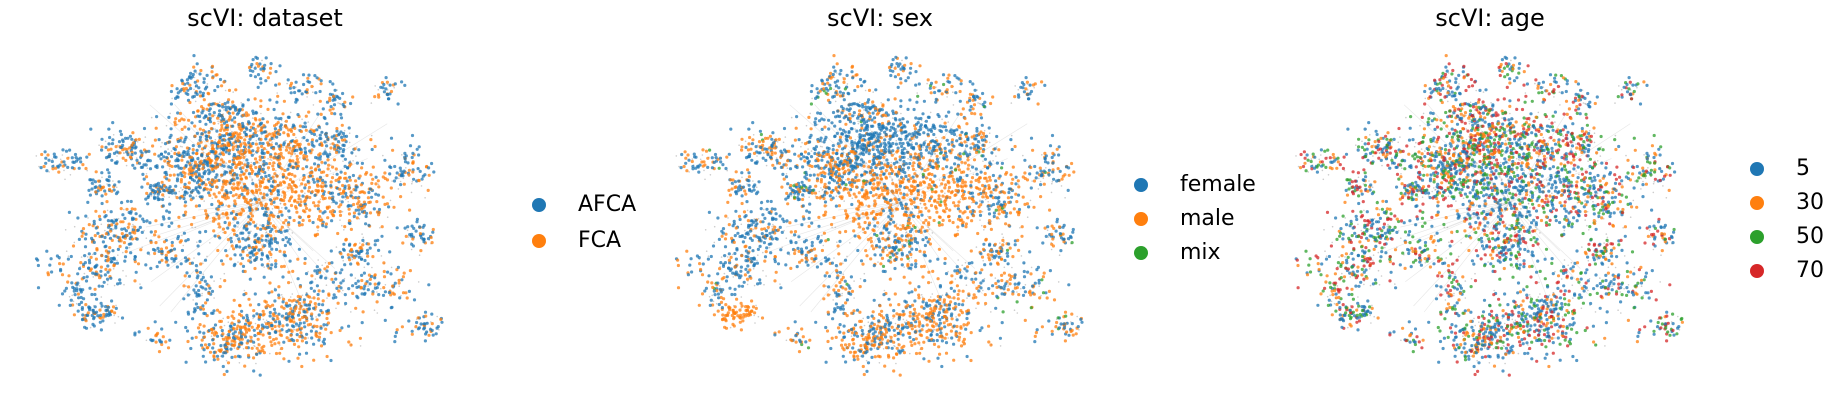 The width and height of the screenshot is (1834, 416). I want to click on trajectory-filament, so click(216, 257).